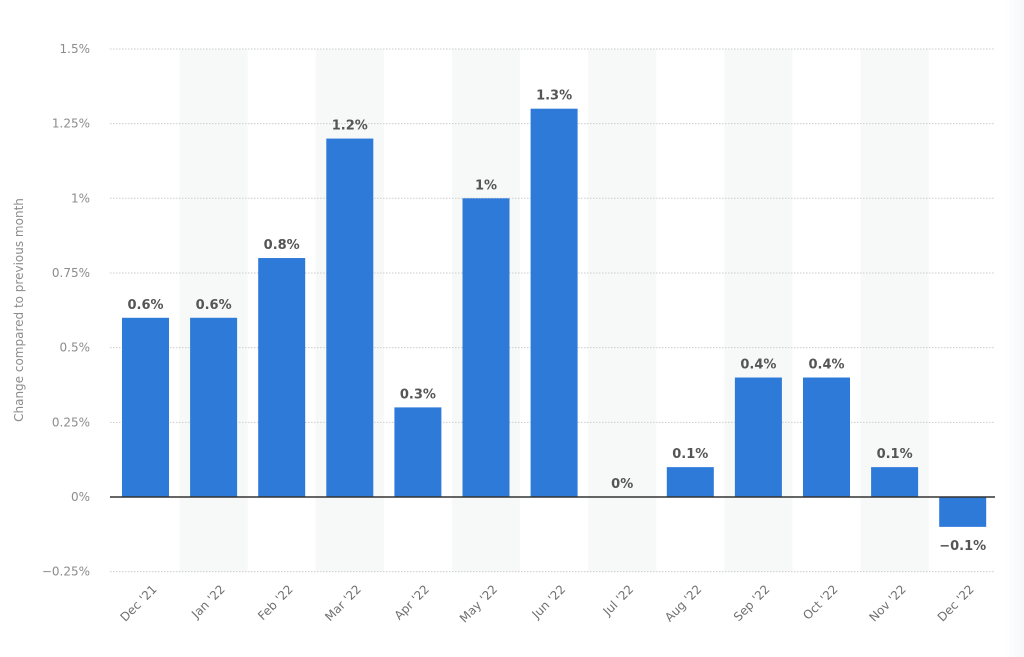 This screenshot has height=657, width=1024. Describe the element at coordinates (962, 546) in the screenshot. I see `data-label: −0.1%` at that location.